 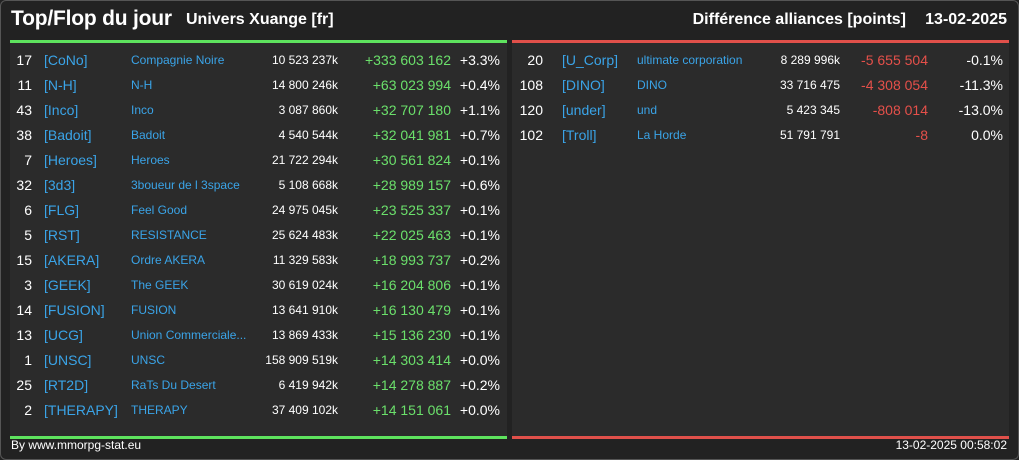 What do you see at coordinates (479, 360) in the screenshot?
I see `alliance-percent: +0.0%` at bounding box center [479, 360].